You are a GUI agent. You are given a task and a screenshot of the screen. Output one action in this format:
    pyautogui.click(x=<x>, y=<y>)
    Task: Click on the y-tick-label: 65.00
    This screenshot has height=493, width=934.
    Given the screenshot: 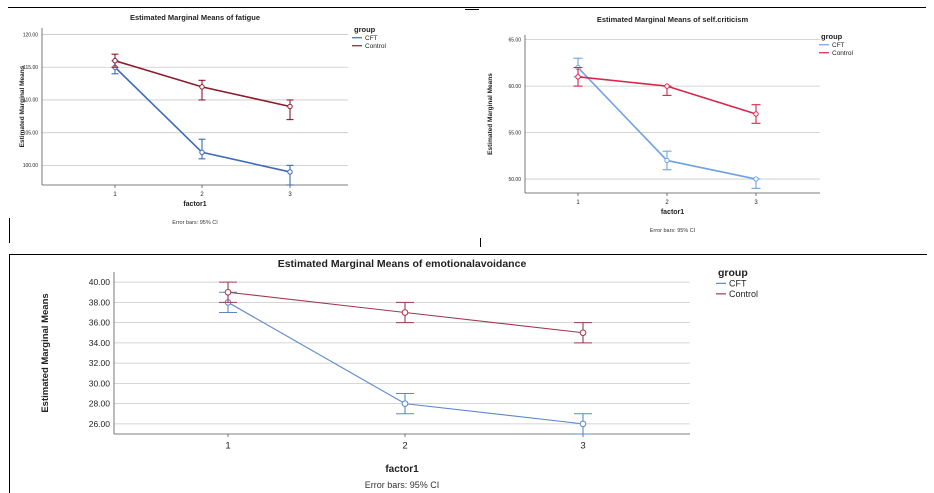 What is the action you would take?
    pyautogui.click(x=514, y=40)
    